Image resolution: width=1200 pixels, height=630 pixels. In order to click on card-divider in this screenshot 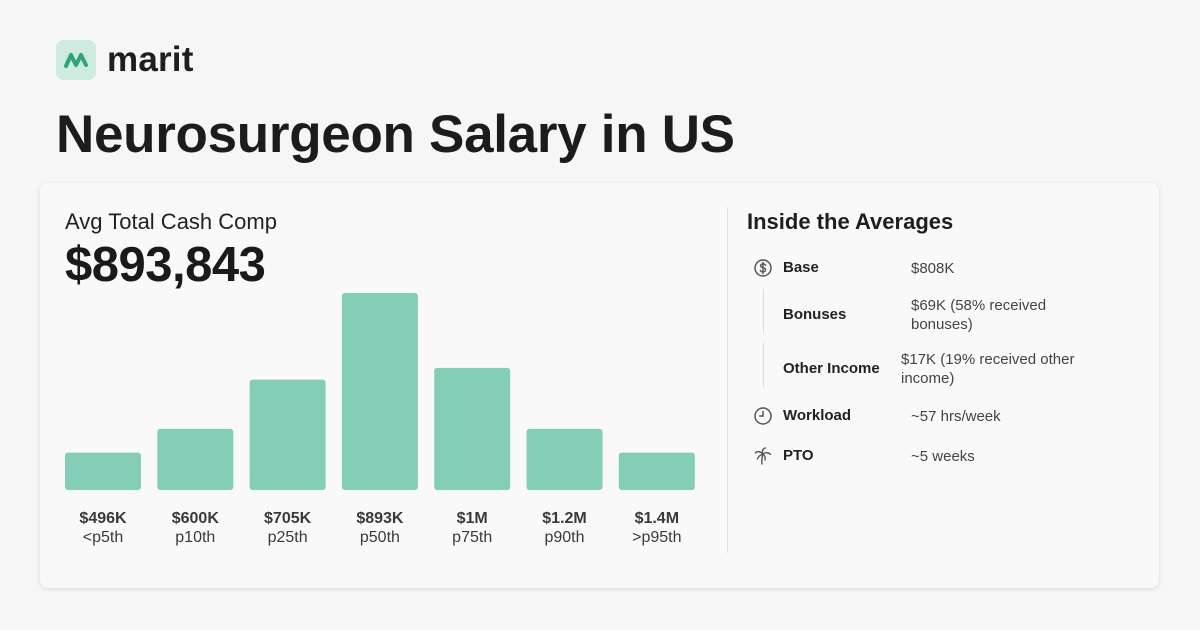, I will do `click(727, 380)`.